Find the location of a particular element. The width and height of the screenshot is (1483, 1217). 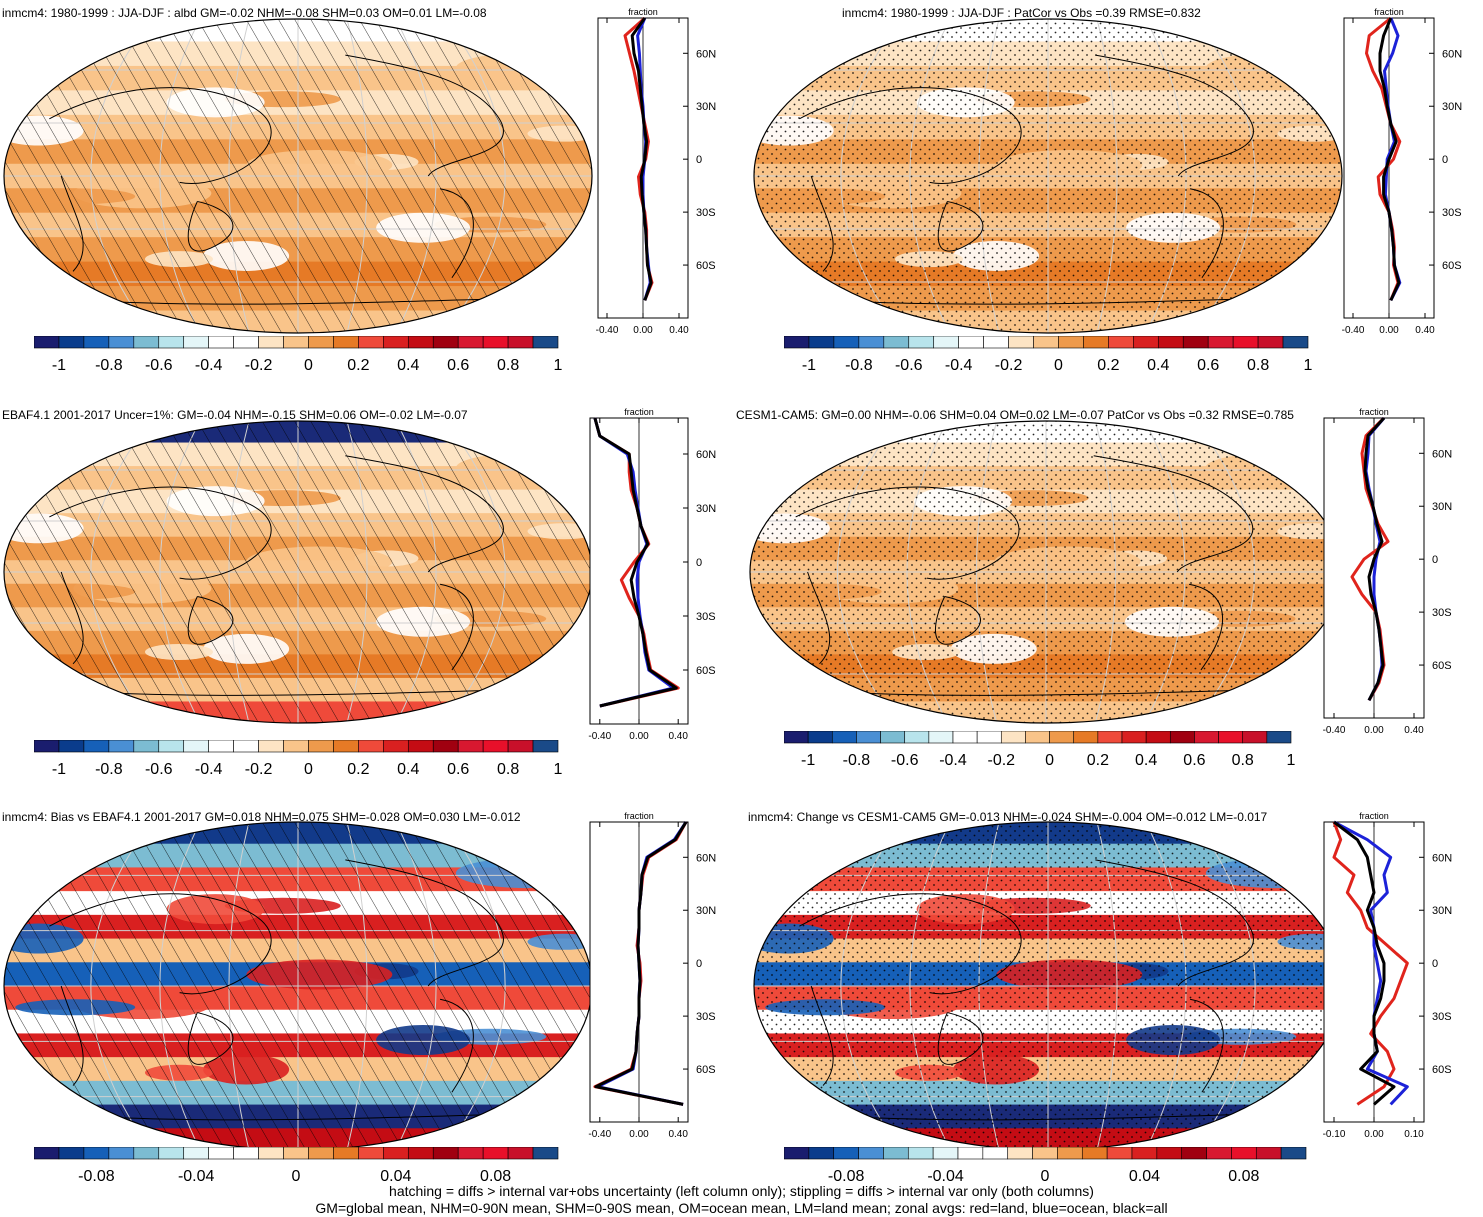

zonal-plot-p1: fraction -0.40 0.00 0.40 60N 30N 0 30S 60S is located at coordinates (656, 171).